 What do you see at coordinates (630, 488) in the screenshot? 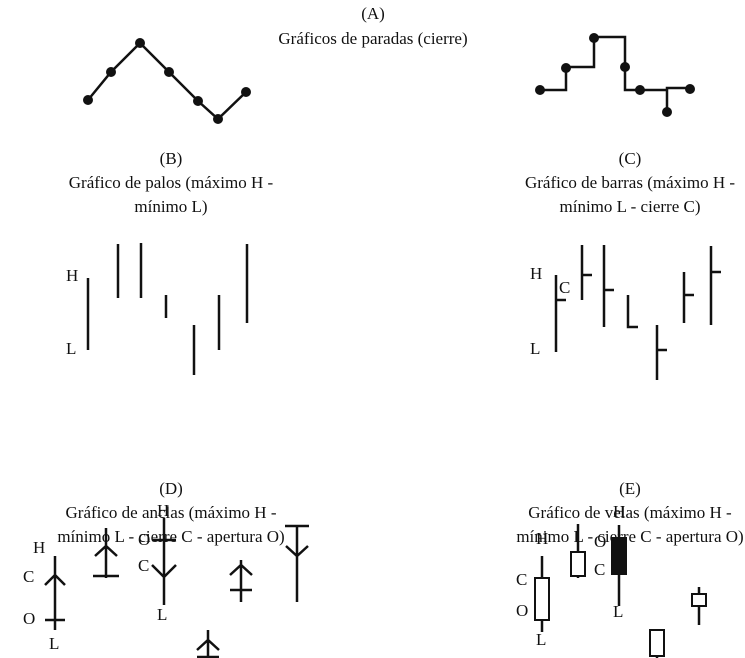
I see `panel-letter: (E)` at bounding box center [630, 488].